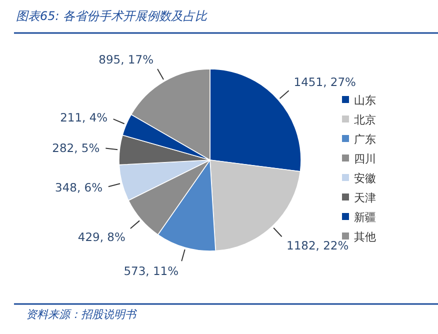 Image resolution: width=438 pixels, height=334 pixels. Describe the element at coordinates (365, 120) in the screenshot. I see `legend-label: 北京` at that location.